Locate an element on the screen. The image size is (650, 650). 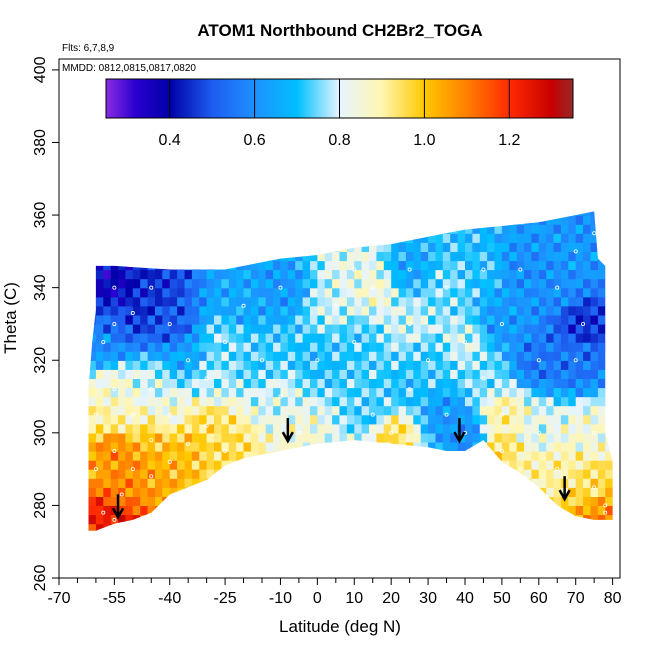
colorbar-ticks: 0.4 0.6 0.8 1.0 1.2 is located at coordinates (340, 114).